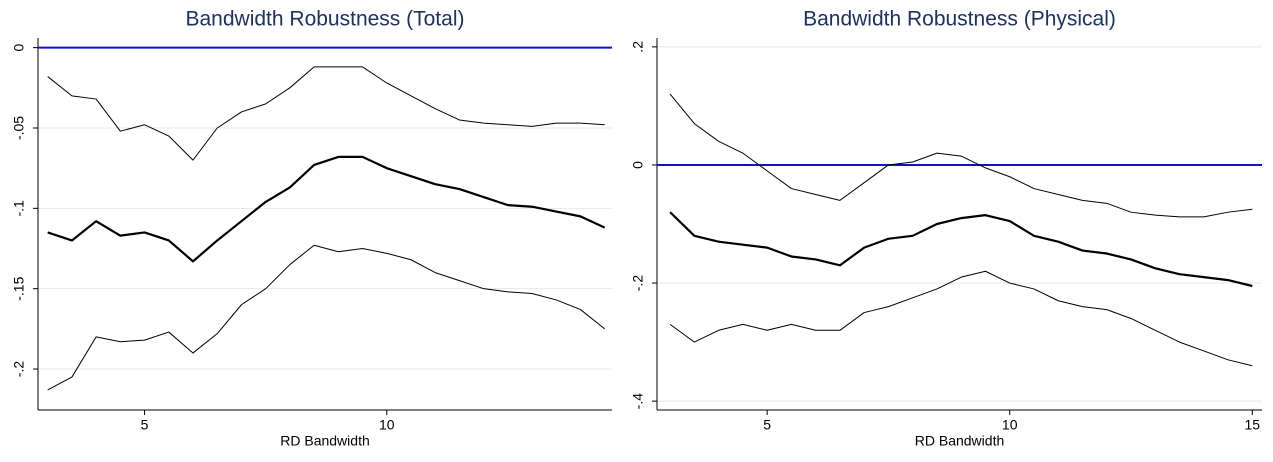  What do you see at coordinates (959, 19) in the screenshot?
I see `chart-title: Bandwidth Robustness (Physical)` at bounding box center [959, 19].